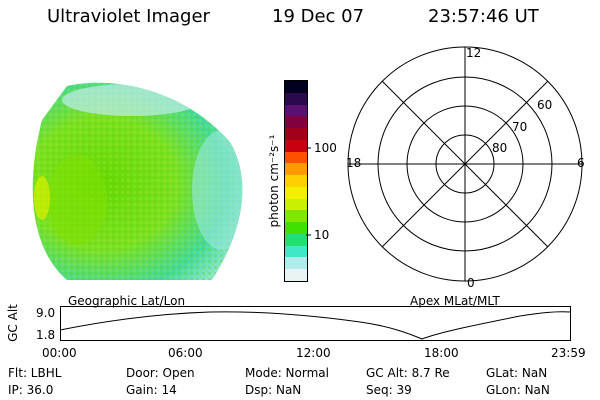  Describe the element at coordinates (322, 235) in the screenshot. I see `colorbar-tick-10: 10` at that location.